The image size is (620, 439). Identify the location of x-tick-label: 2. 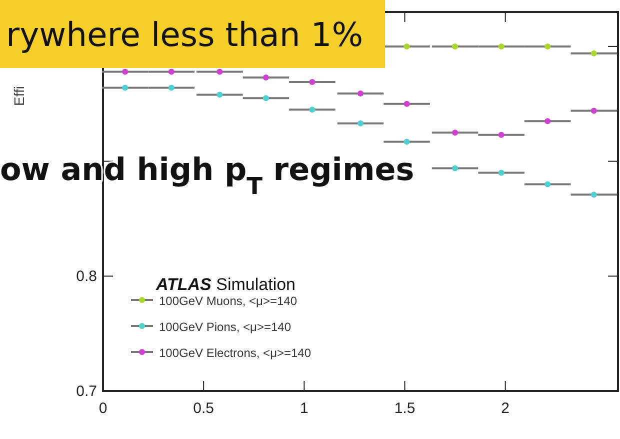
(505, 408).